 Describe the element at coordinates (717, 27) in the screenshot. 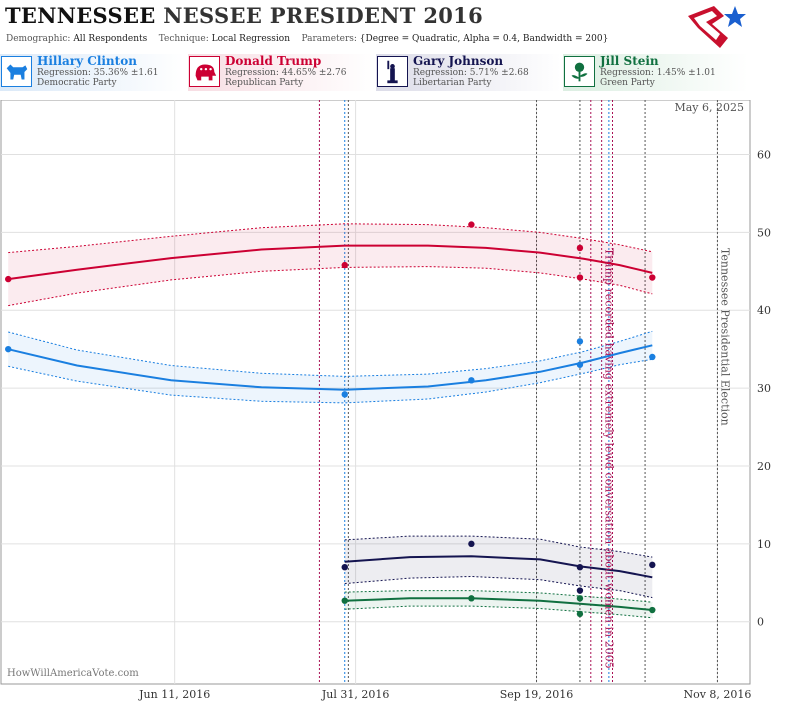

I see `site-logo-icon` at that location.